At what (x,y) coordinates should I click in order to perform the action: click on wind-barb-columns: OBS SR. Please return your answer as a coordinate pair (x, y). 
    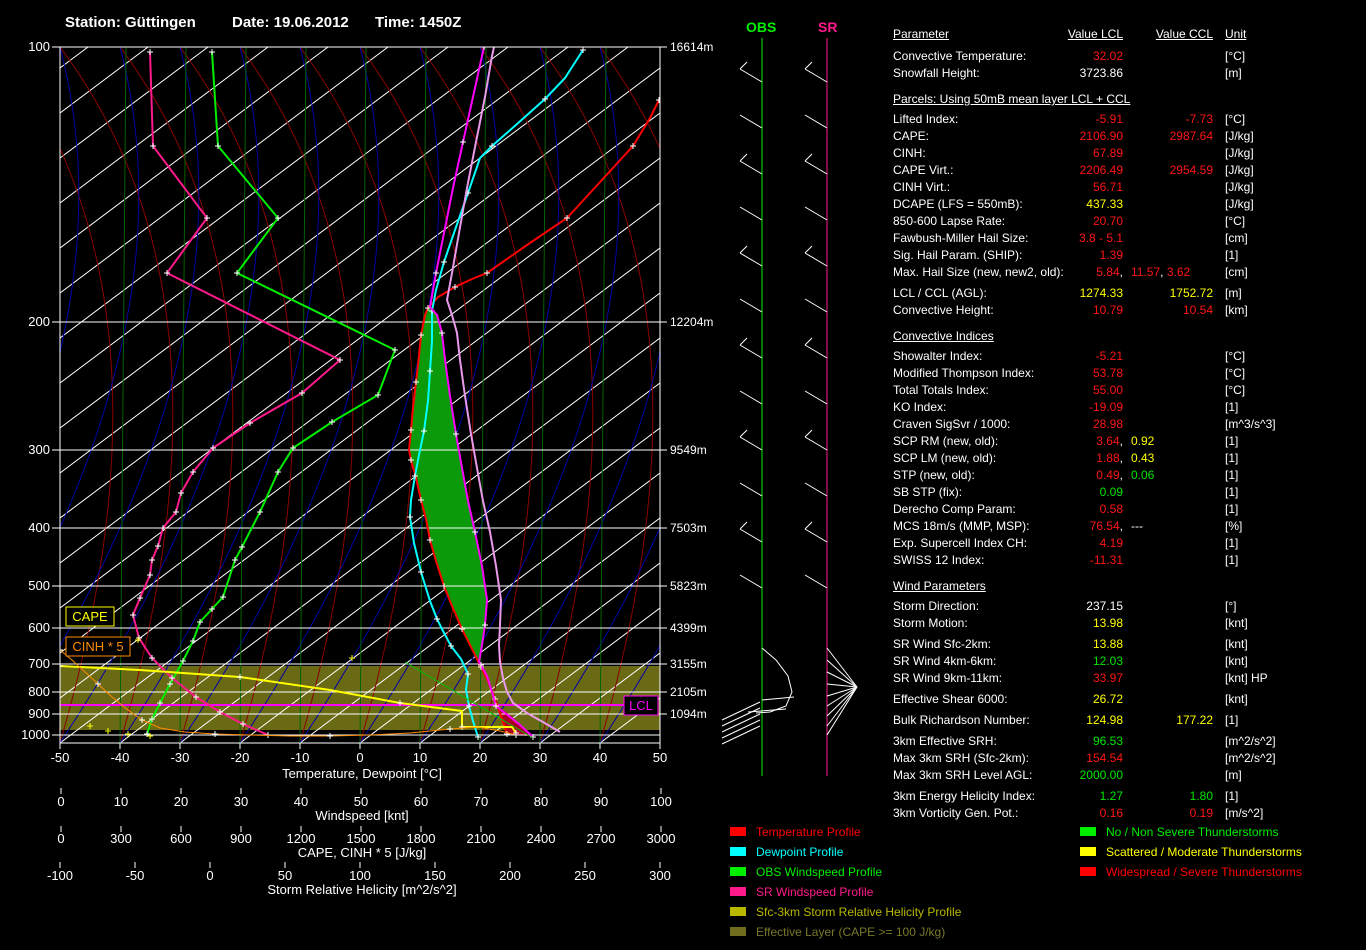
    Looking at the image, I should click on (789, 397).